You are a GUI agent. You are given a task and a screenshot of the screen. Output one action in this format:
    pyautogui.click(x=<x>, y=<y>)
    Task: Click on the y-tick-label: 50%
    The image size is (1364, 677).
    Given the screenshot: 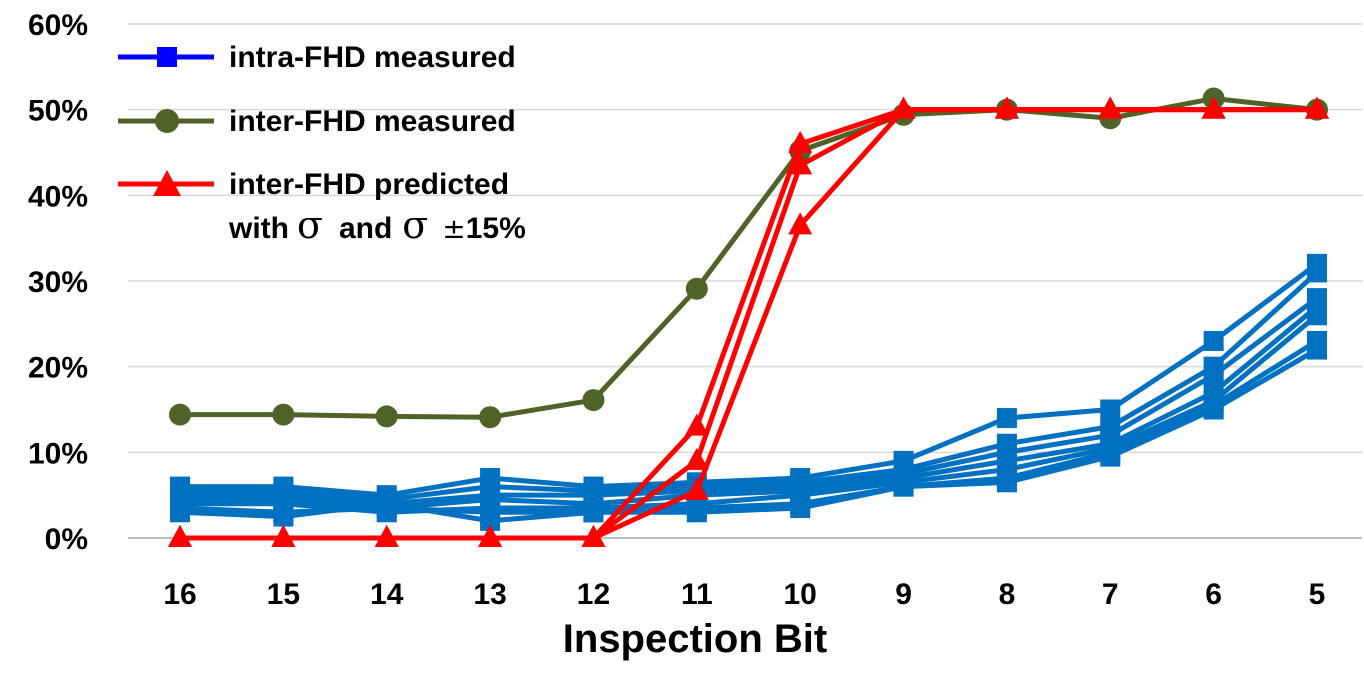 What is the action you would take?
    pyautogui.click(x=58, y=111)
    